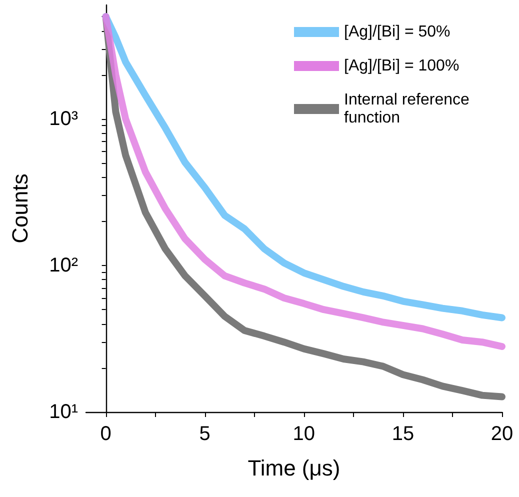  Describe the element at coordinates (402, 66) in the screenshot. I see `legend-label: [Ag]/[Bi] = 100%` at that location.